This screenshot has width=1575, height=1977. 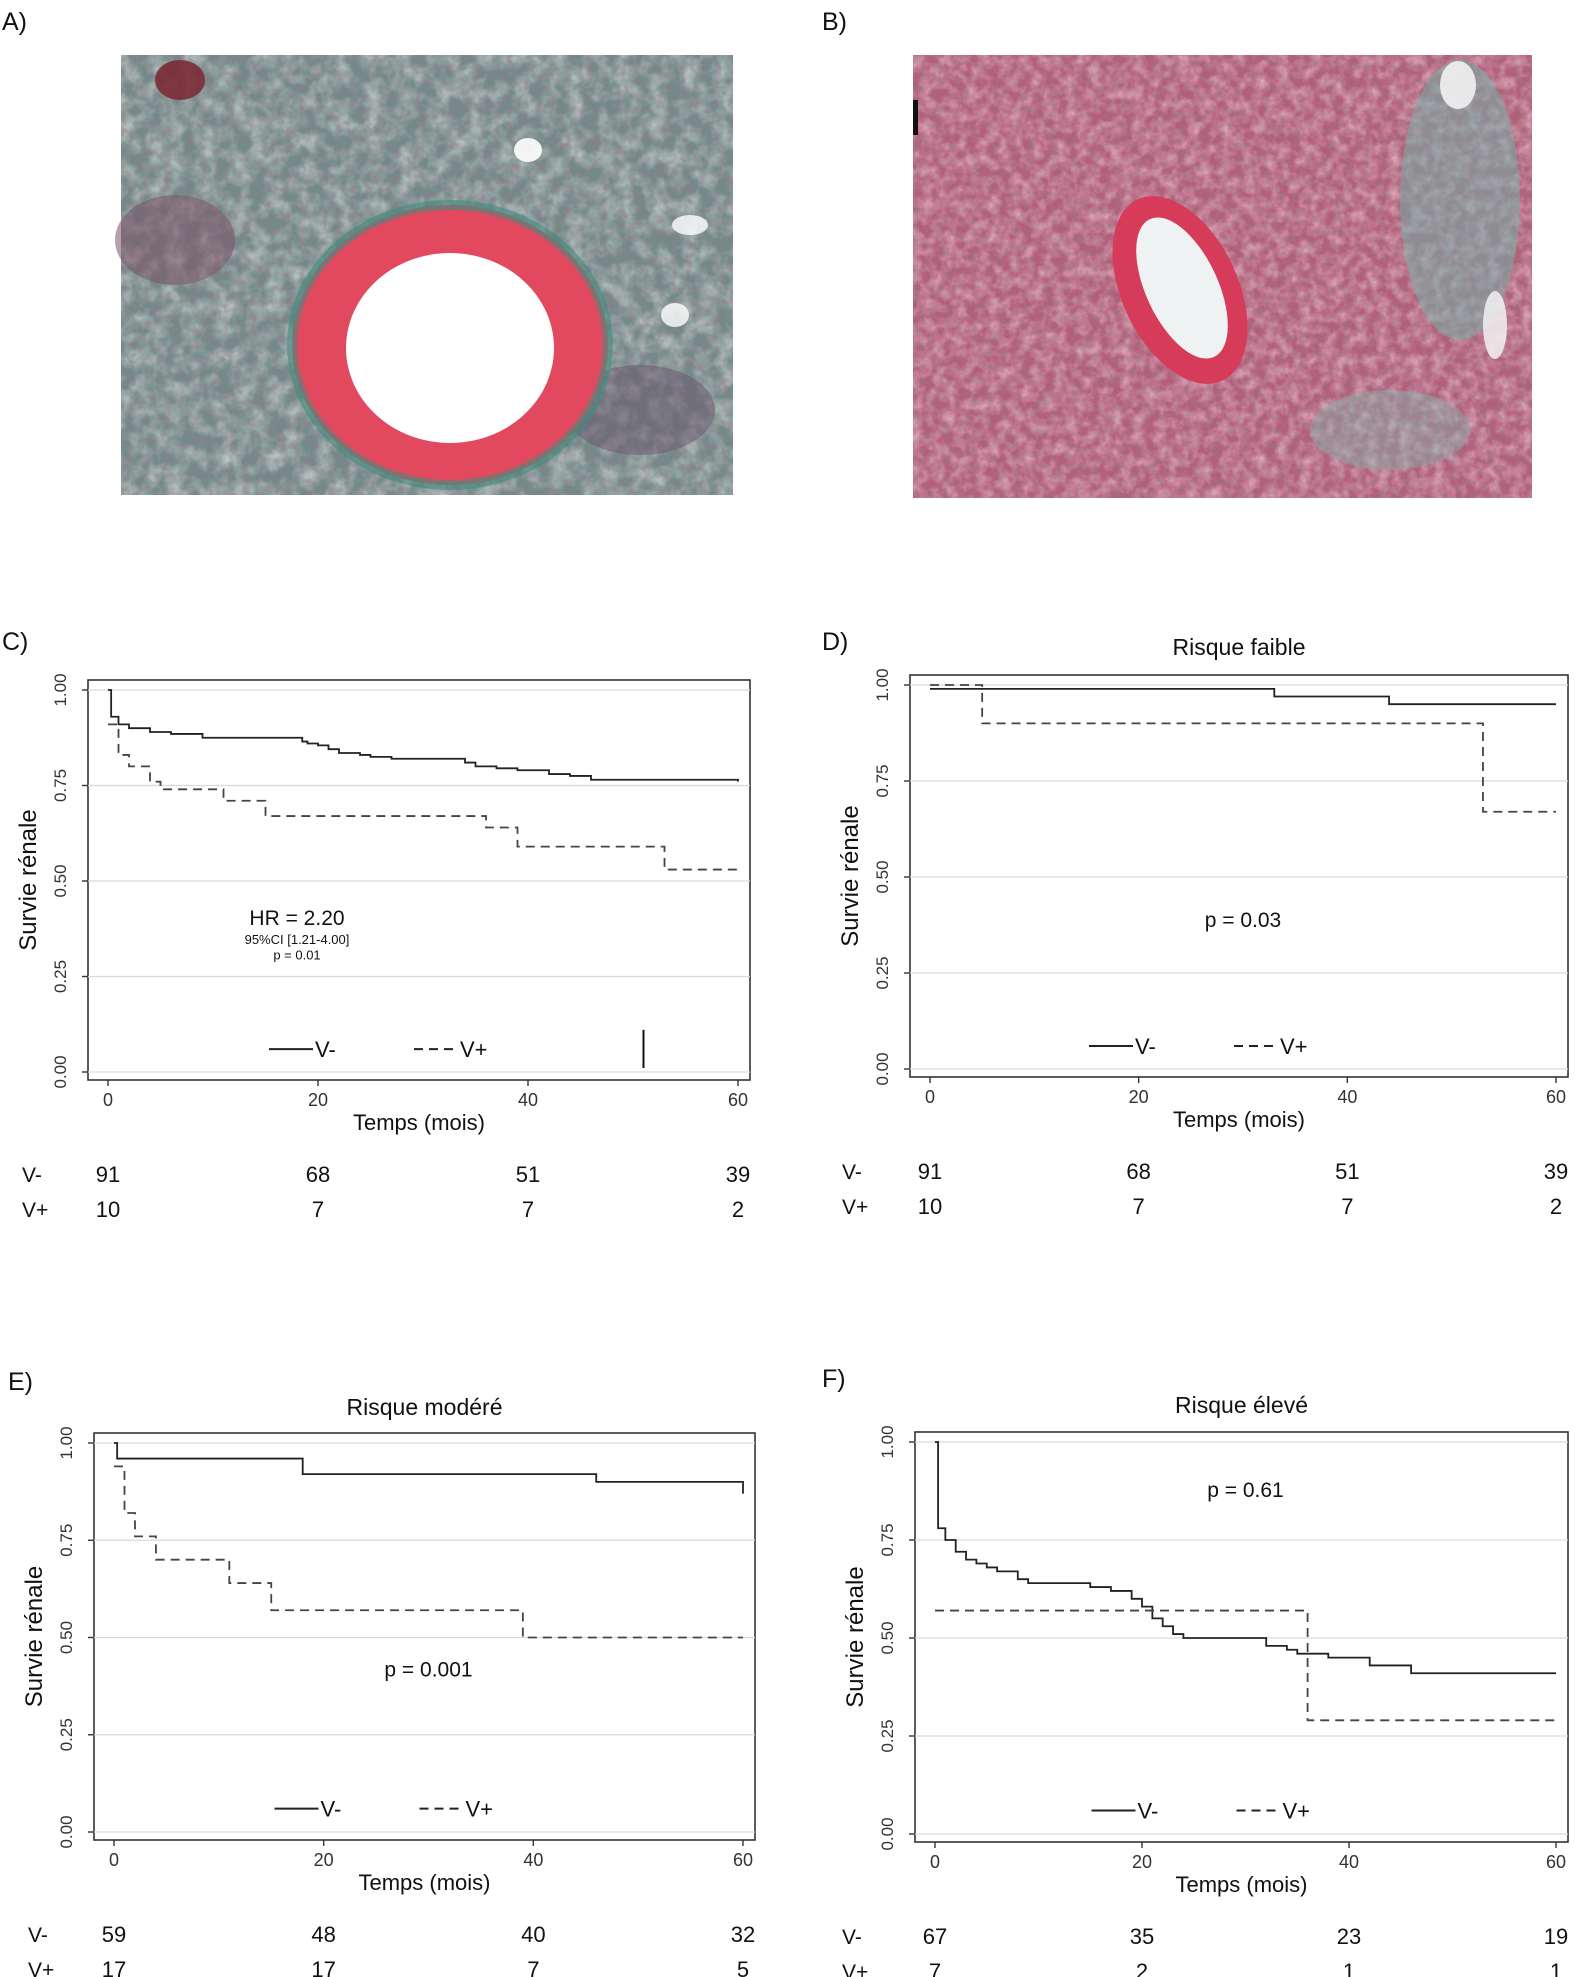 What do you see at coordinates (533, 1934) in the screenshot?
I see `risk-table-value: 40` at bounding box center [533, 1934].